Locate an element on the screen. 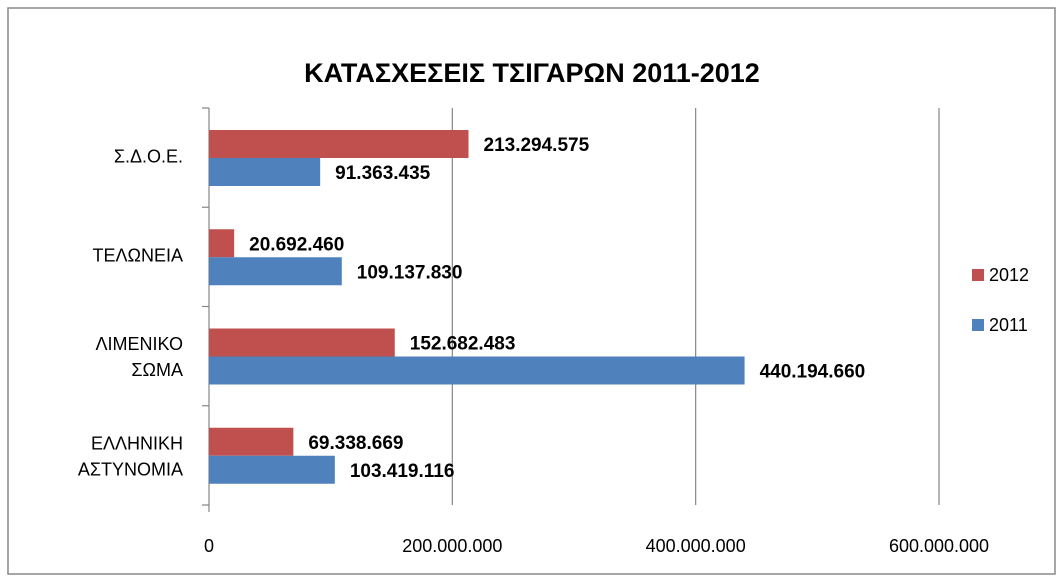 This screenshot has width=1064, height=586. x-tick-label: 400.000.000 is located at coordinates (696, 546).